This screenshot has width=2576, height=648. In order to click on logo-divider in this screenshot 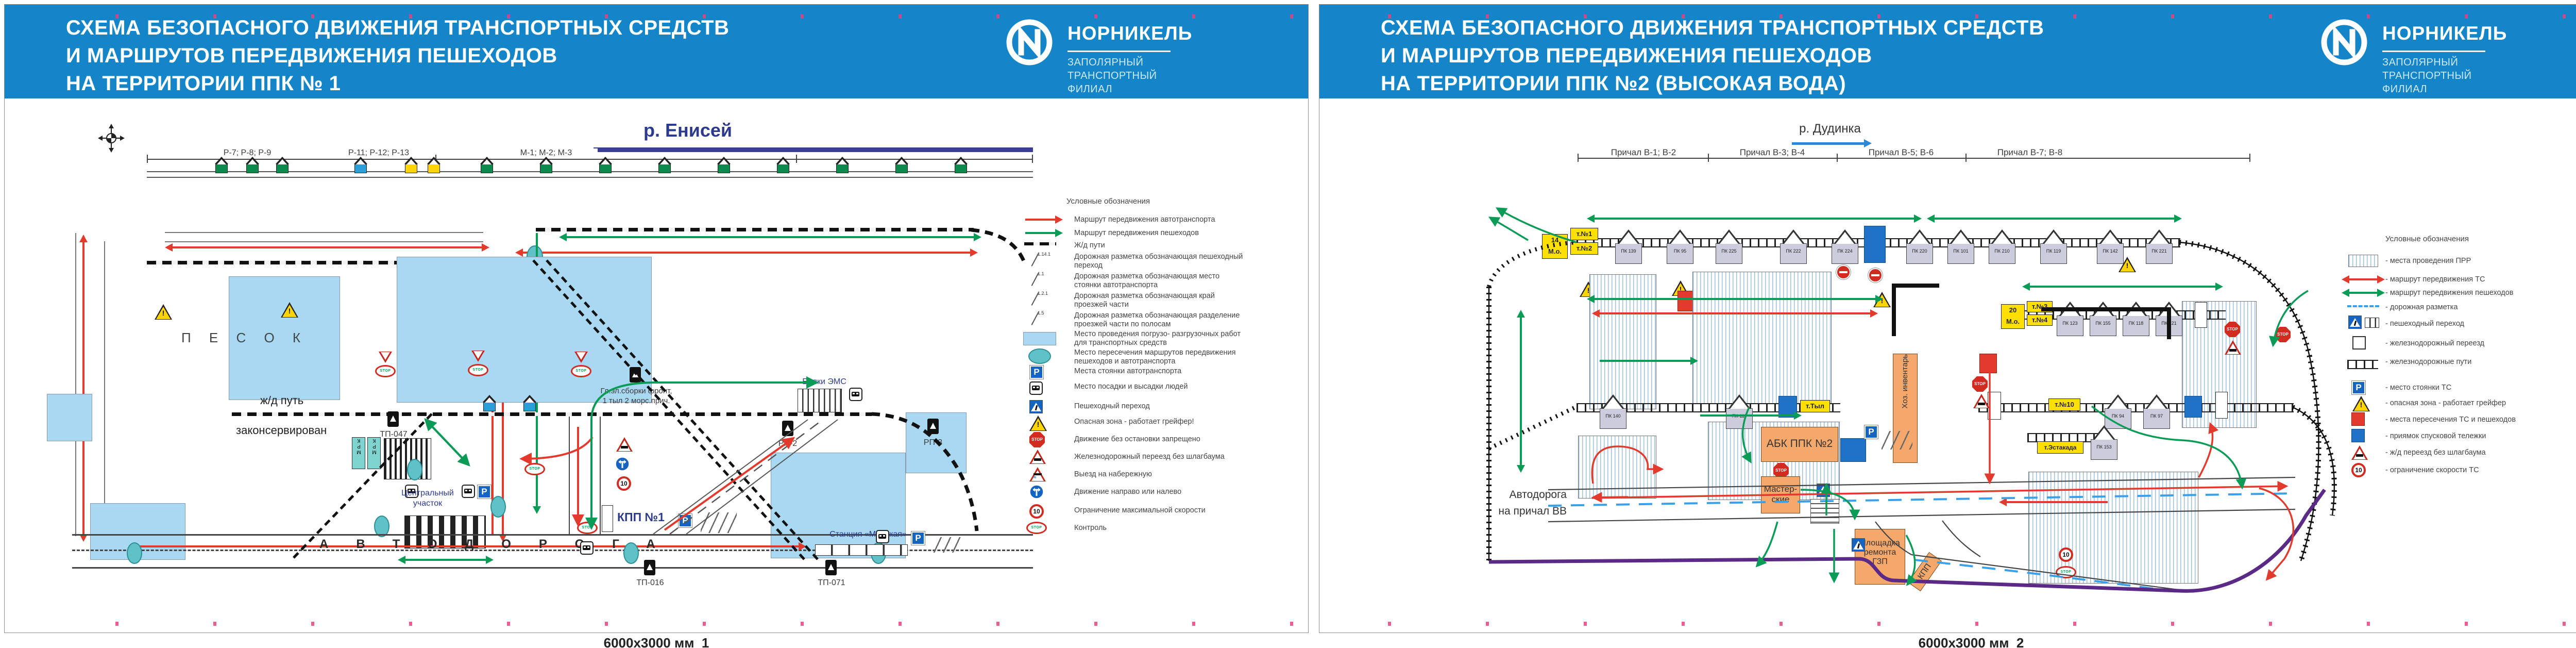, I will do `click(1119, 52)`.